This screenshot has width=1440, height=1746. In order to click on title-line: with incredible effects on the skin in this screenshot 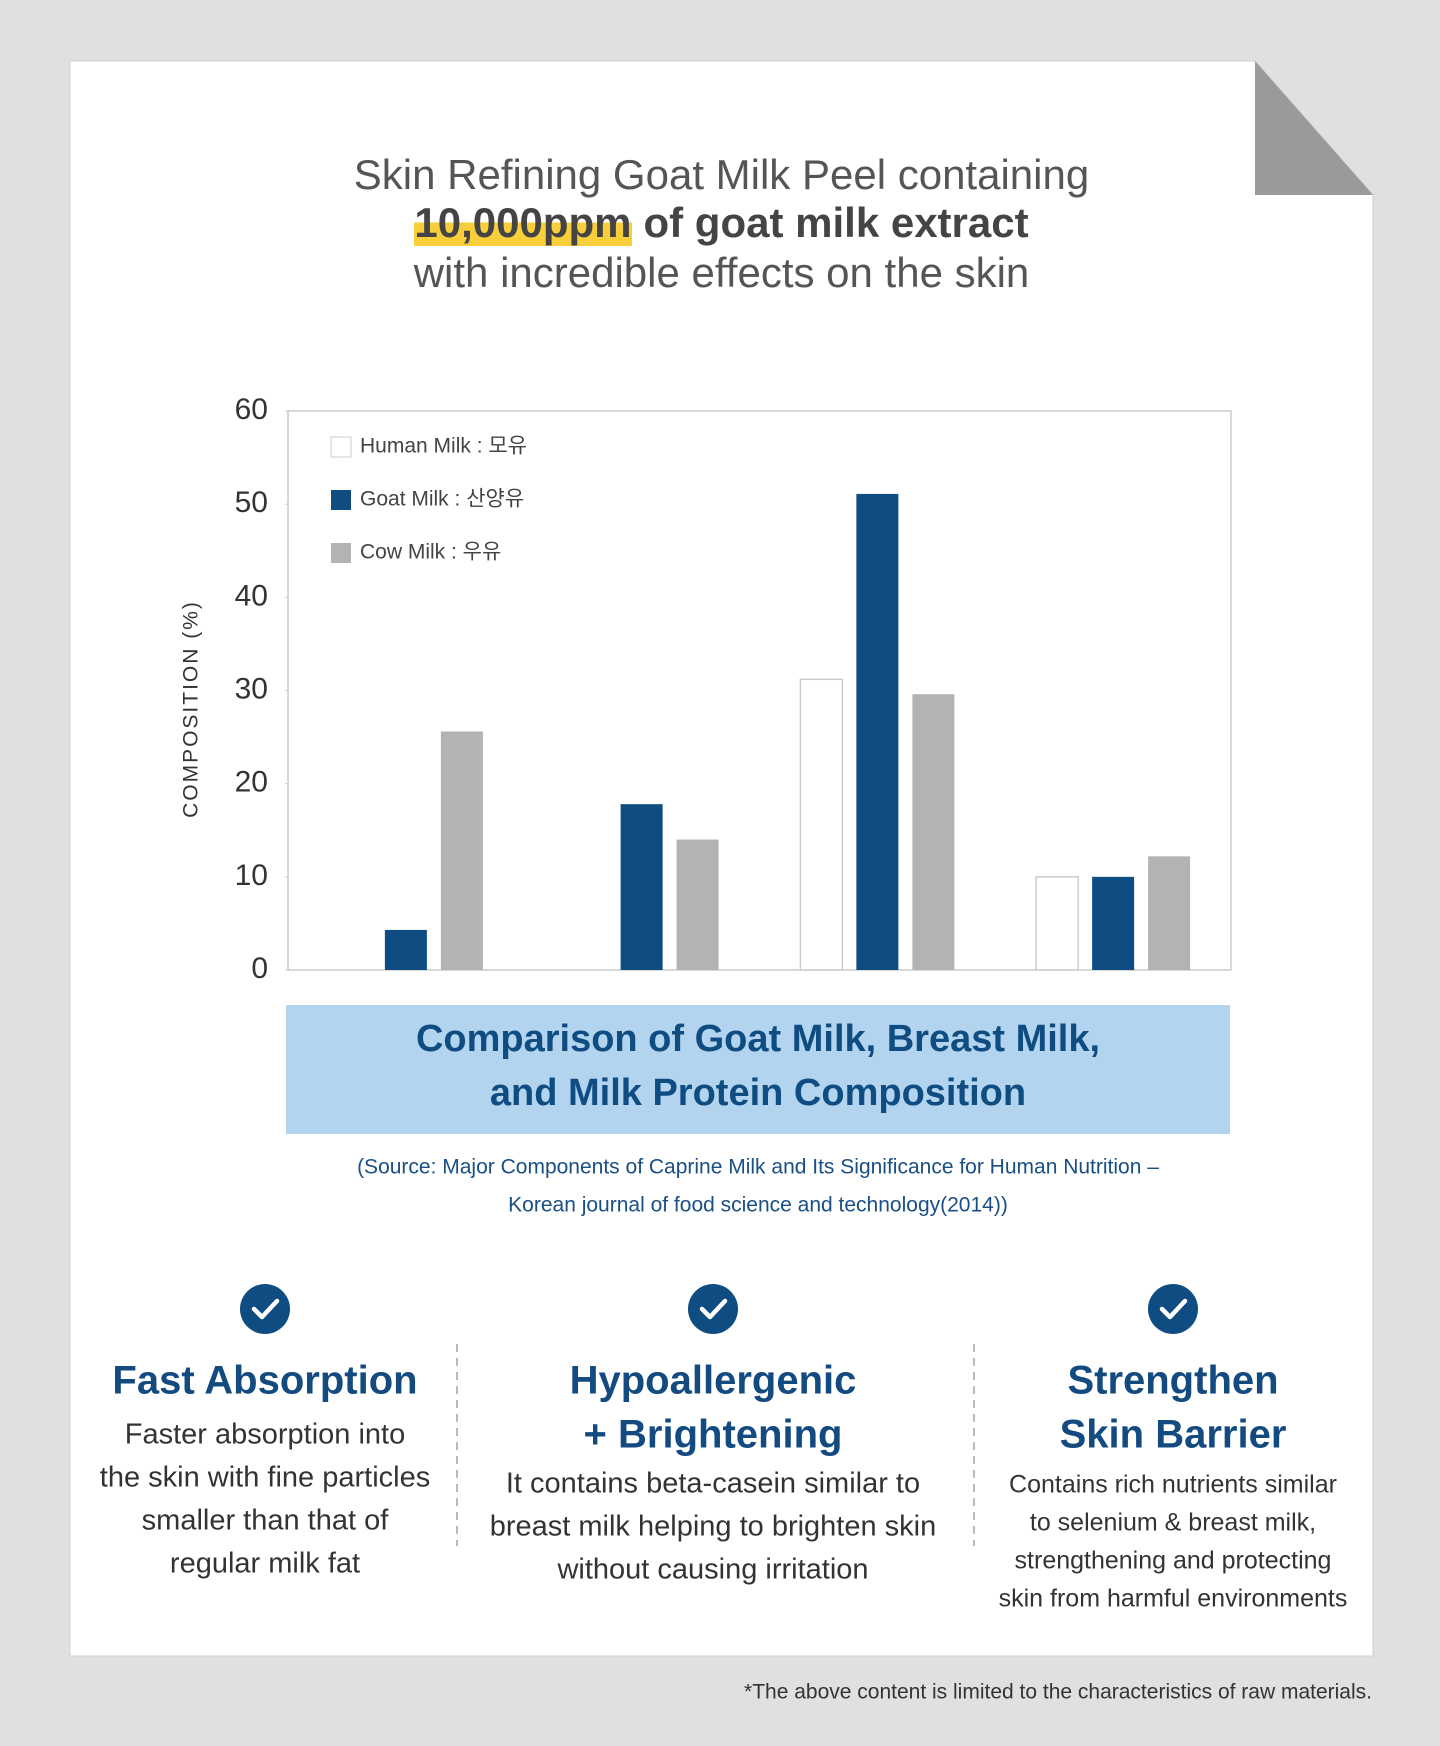, I will do `click(721, 272)`.